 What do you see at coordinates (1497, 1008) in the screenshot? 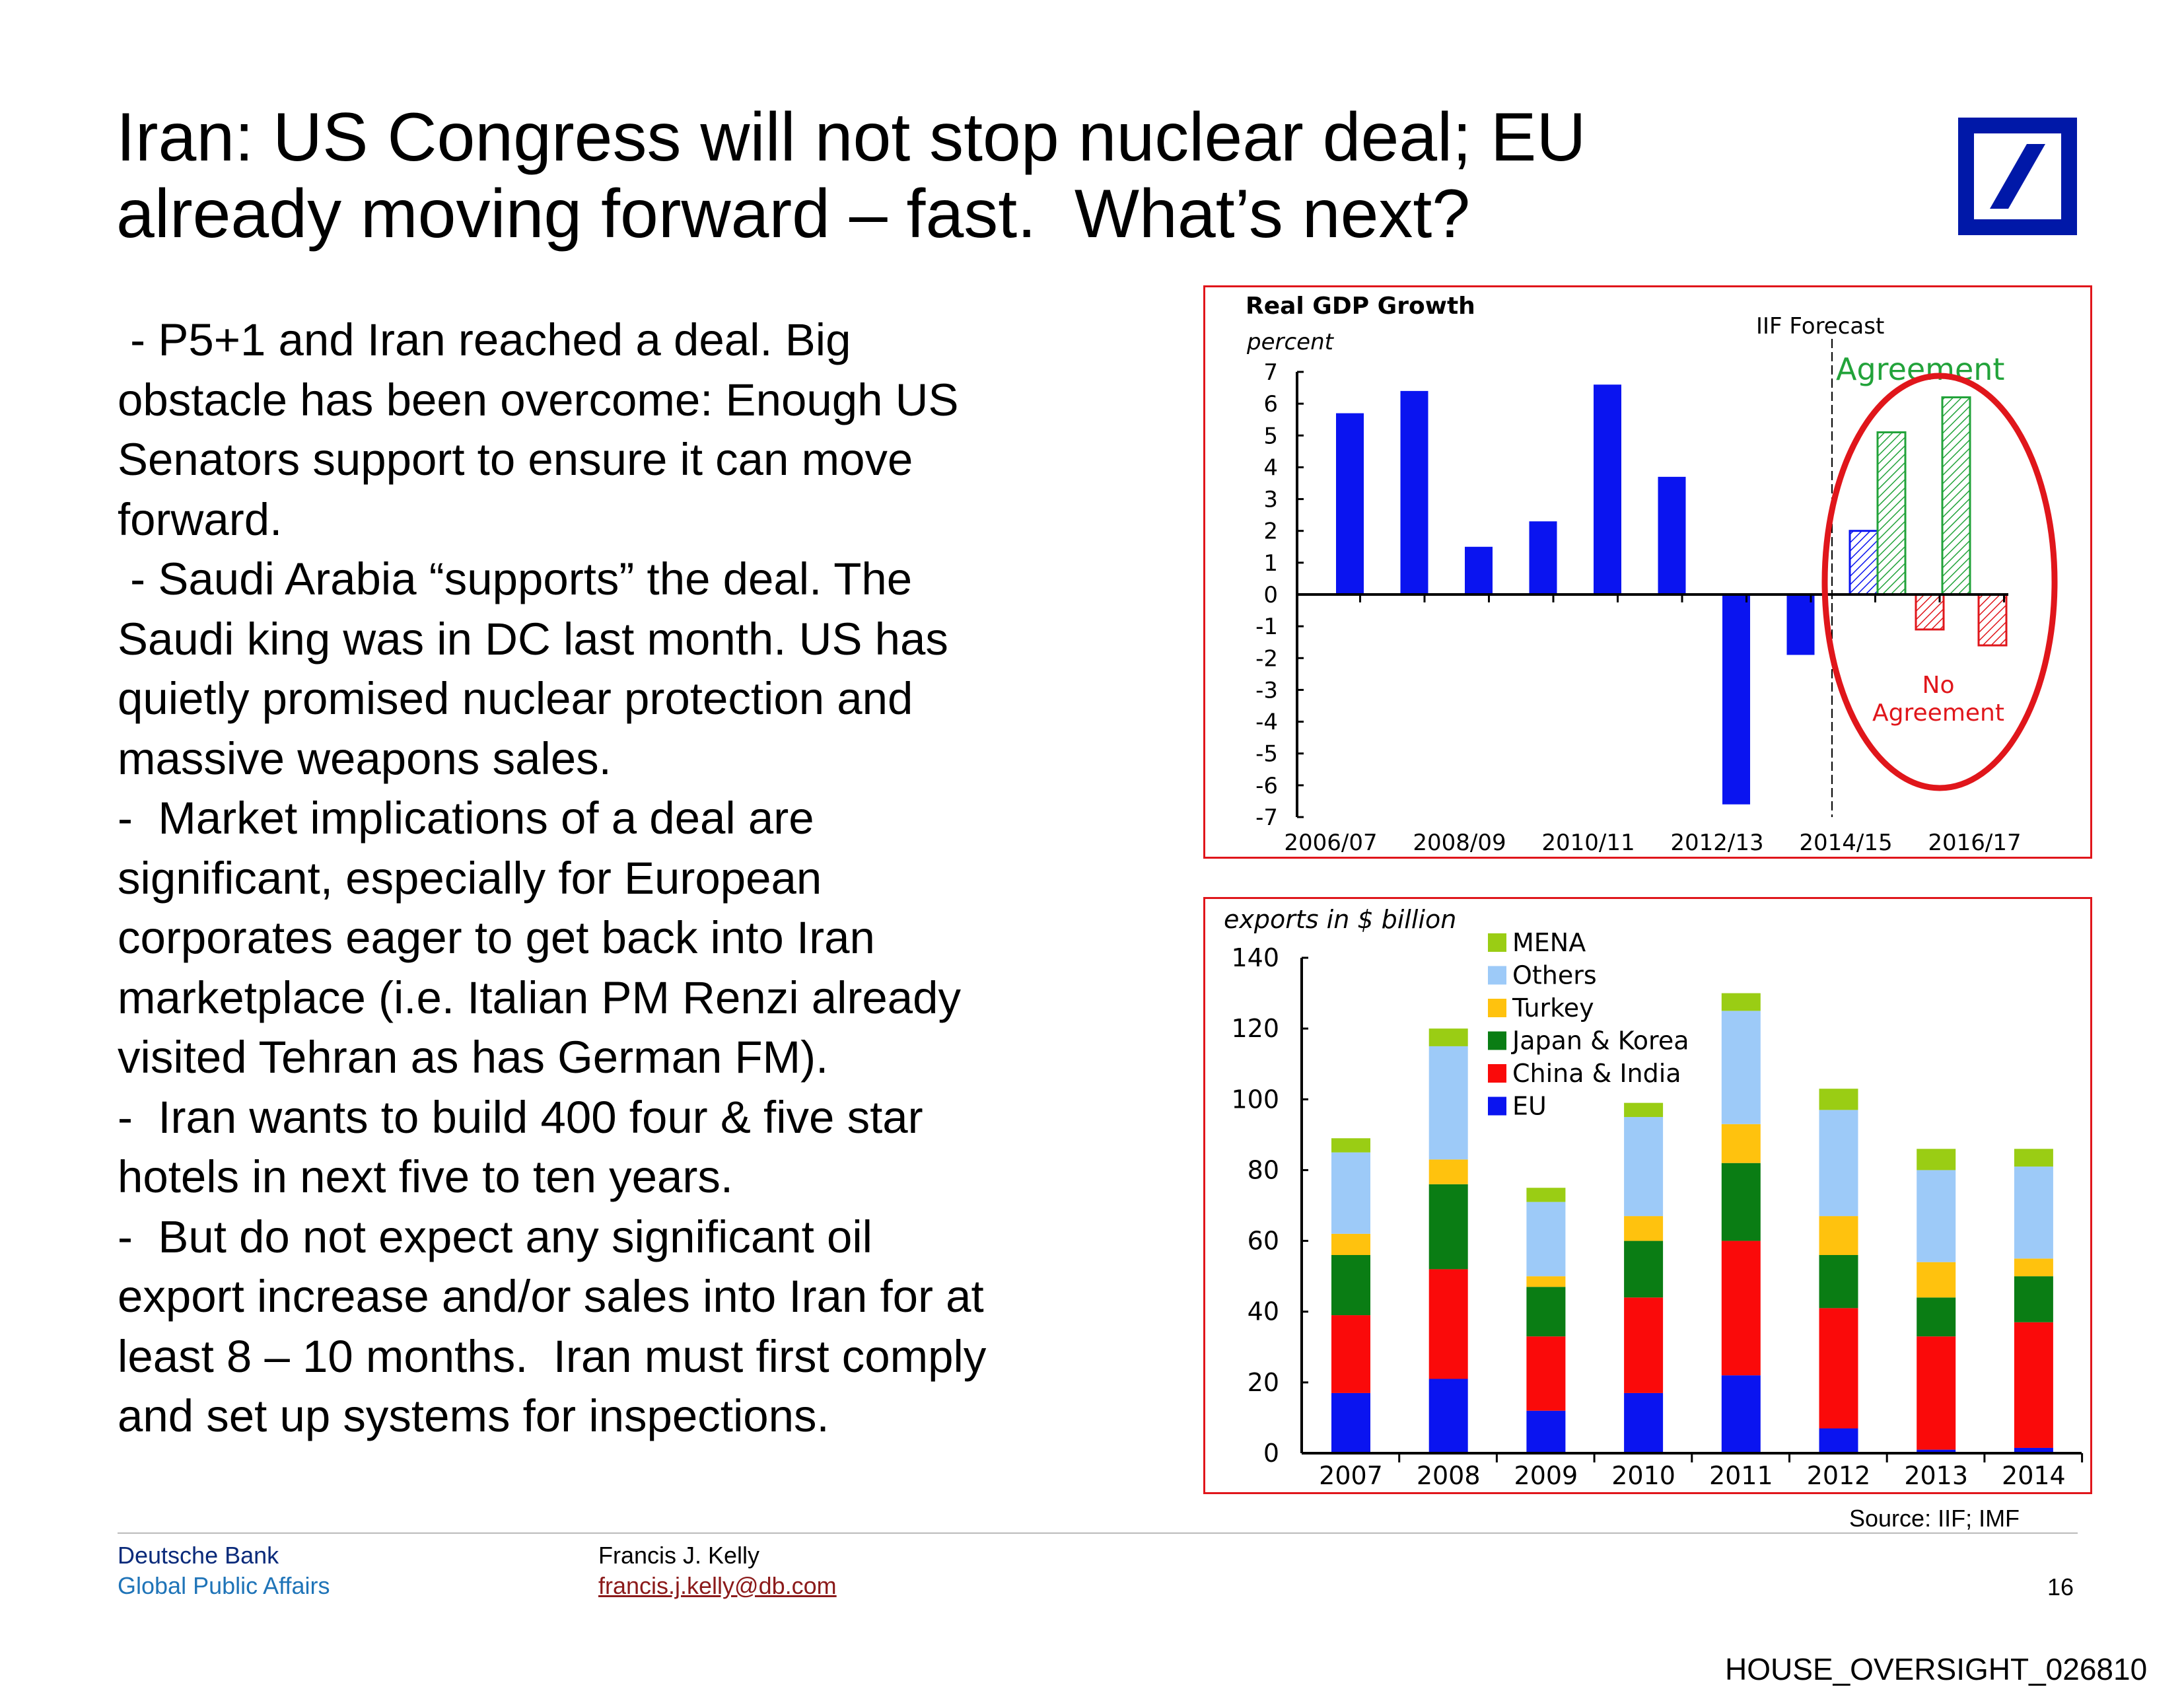
I see `legend-swatch-turkey` at bounding box center [1497, 1008].